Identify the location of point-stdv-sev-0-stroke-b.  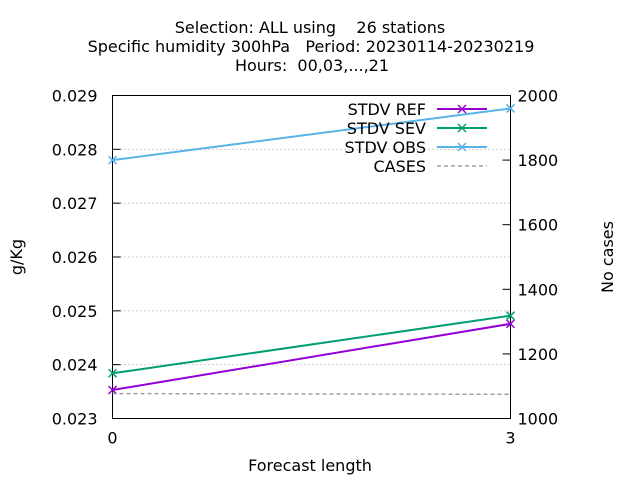
(112, 373).